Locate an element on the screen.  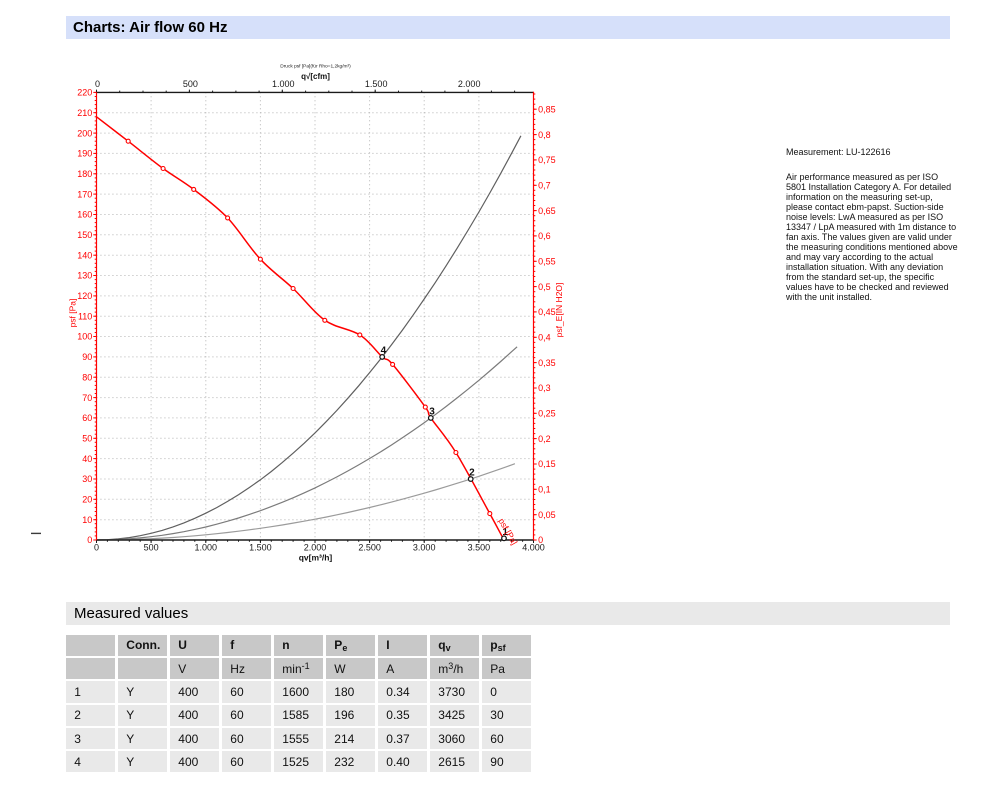
svg-text: 30 is located at coordinates (87, 479).